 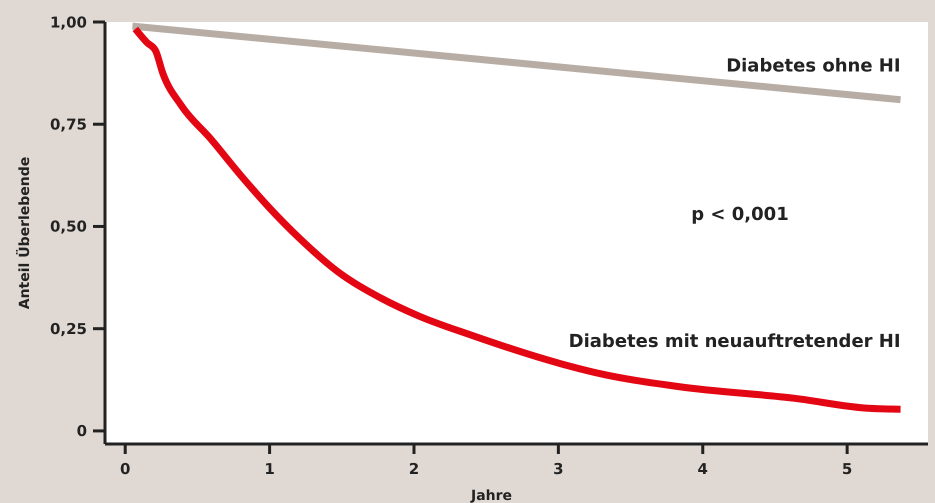 I want to click on x-tick-label: 4, so click(x=703, y=469).